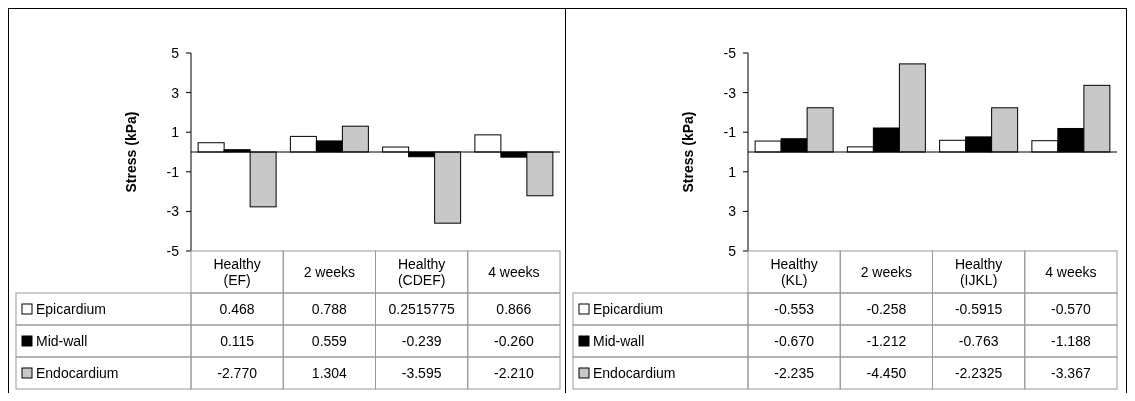  What do you see at coordinates (237, 308) in the screenshot?
I see `data-label: 0.468` at bounding box center [237, 308].